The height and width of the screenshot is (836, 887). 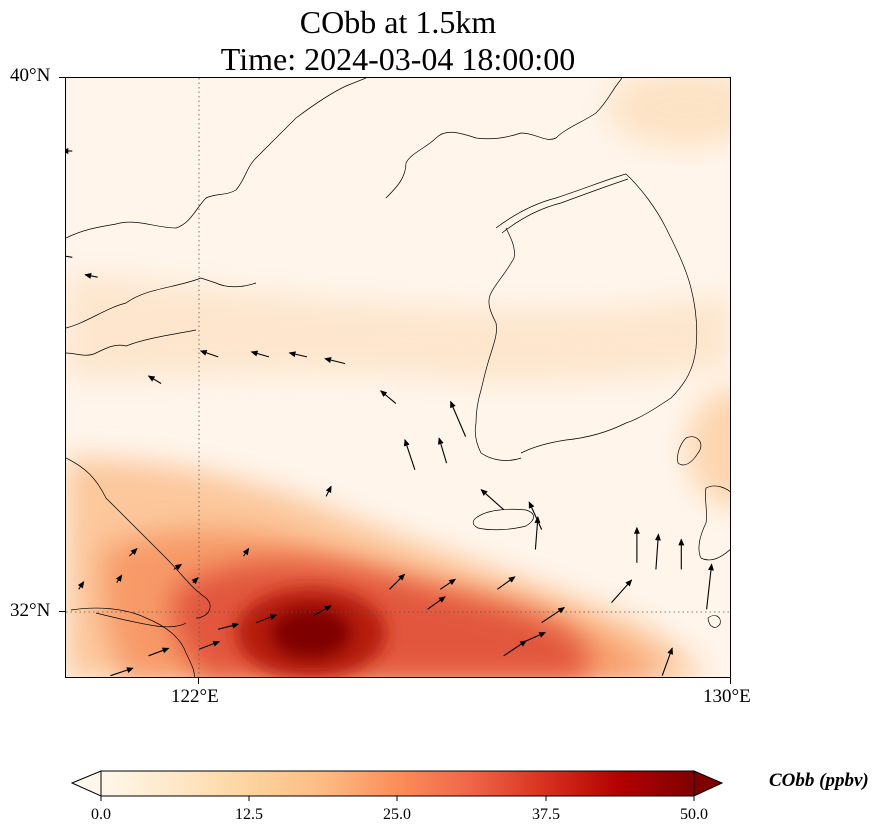 I want to click on coast-yangtze-south, so click(x=132, y=642).